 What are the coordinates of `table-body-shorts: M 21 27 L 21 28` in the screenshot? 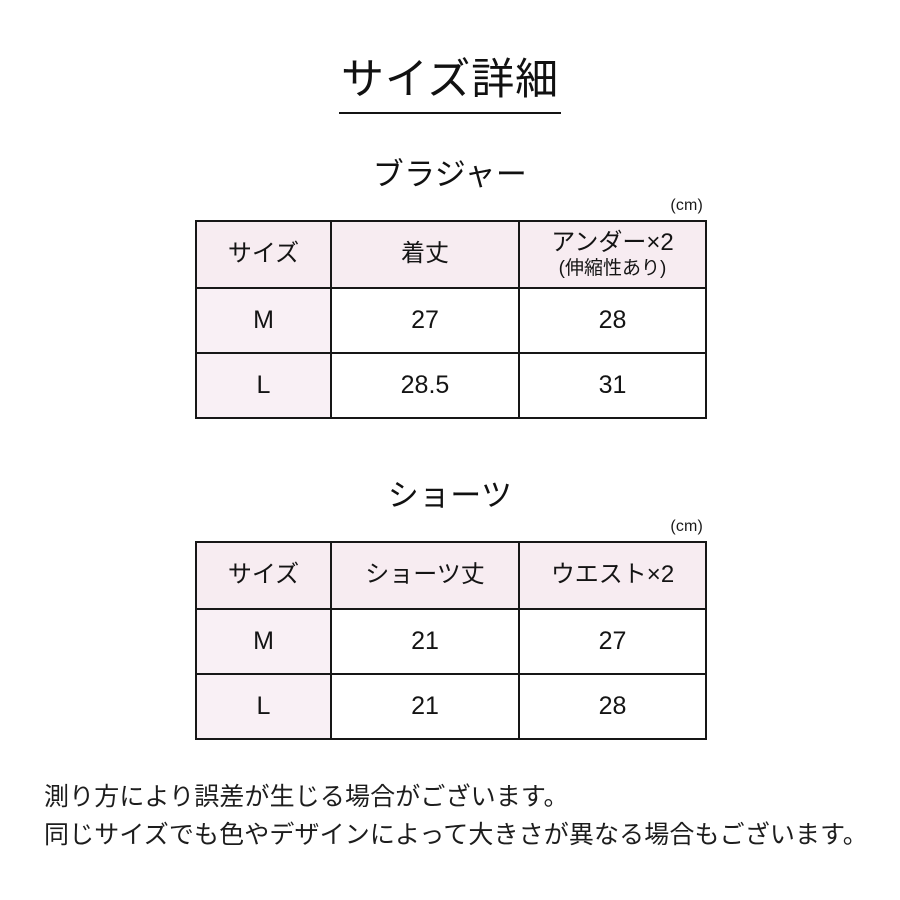 It's located at (451, 674).